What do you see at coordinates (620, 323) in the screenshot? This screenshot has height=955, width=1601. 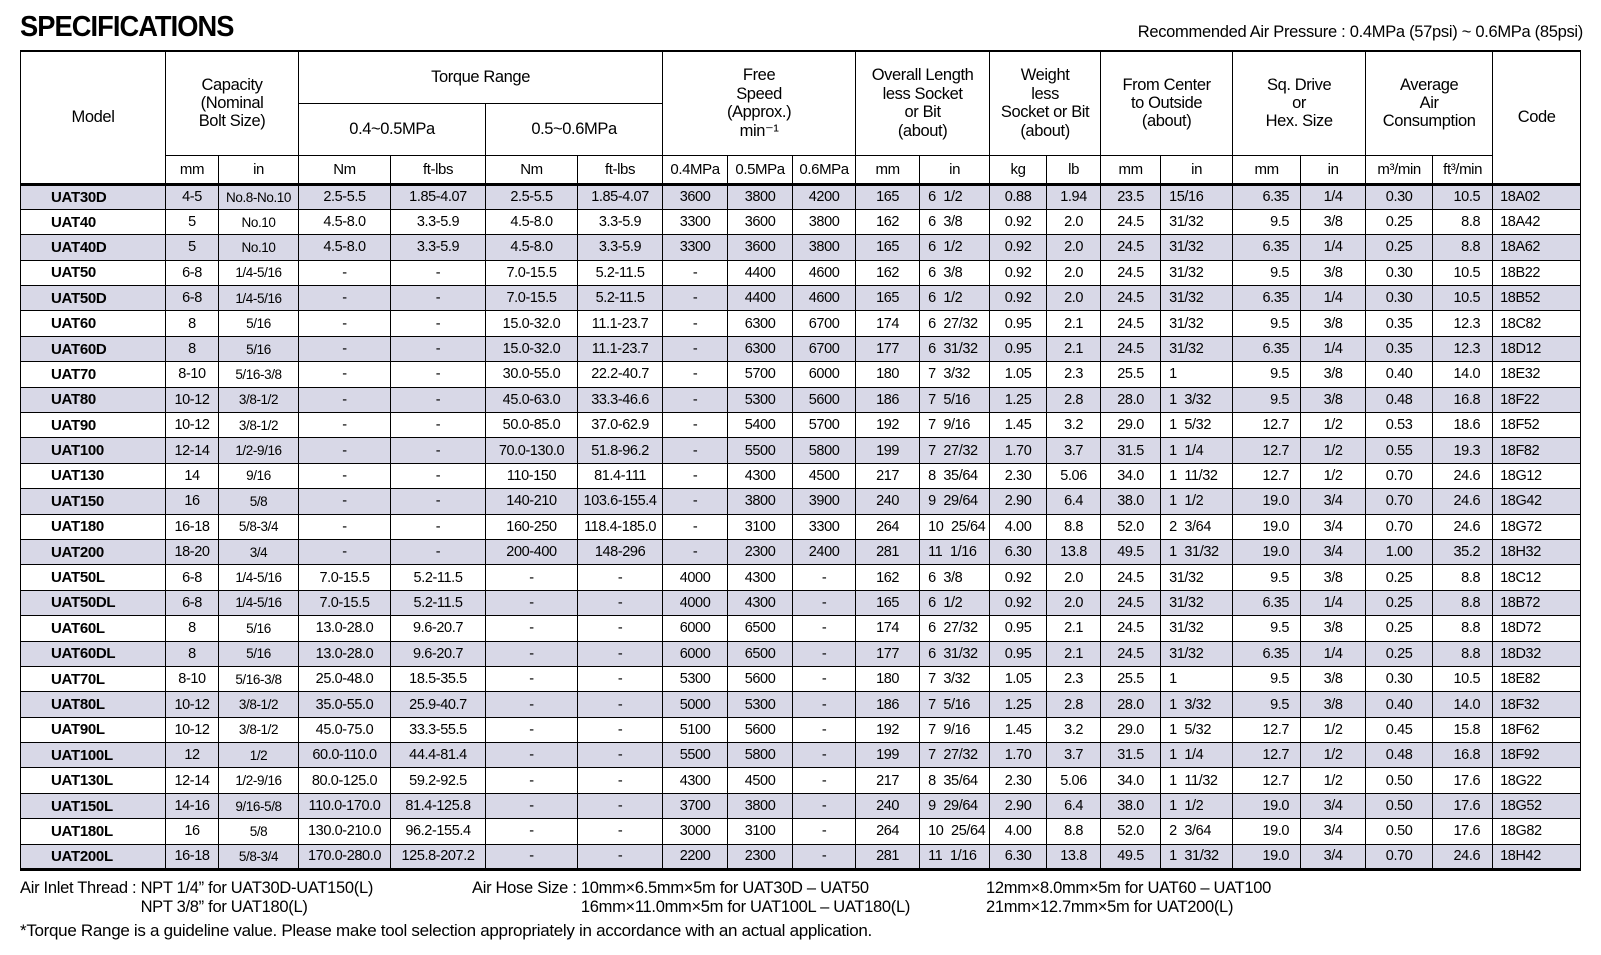 I see `value-cell: 11.1-23.7` at bounding box center [620, 323].